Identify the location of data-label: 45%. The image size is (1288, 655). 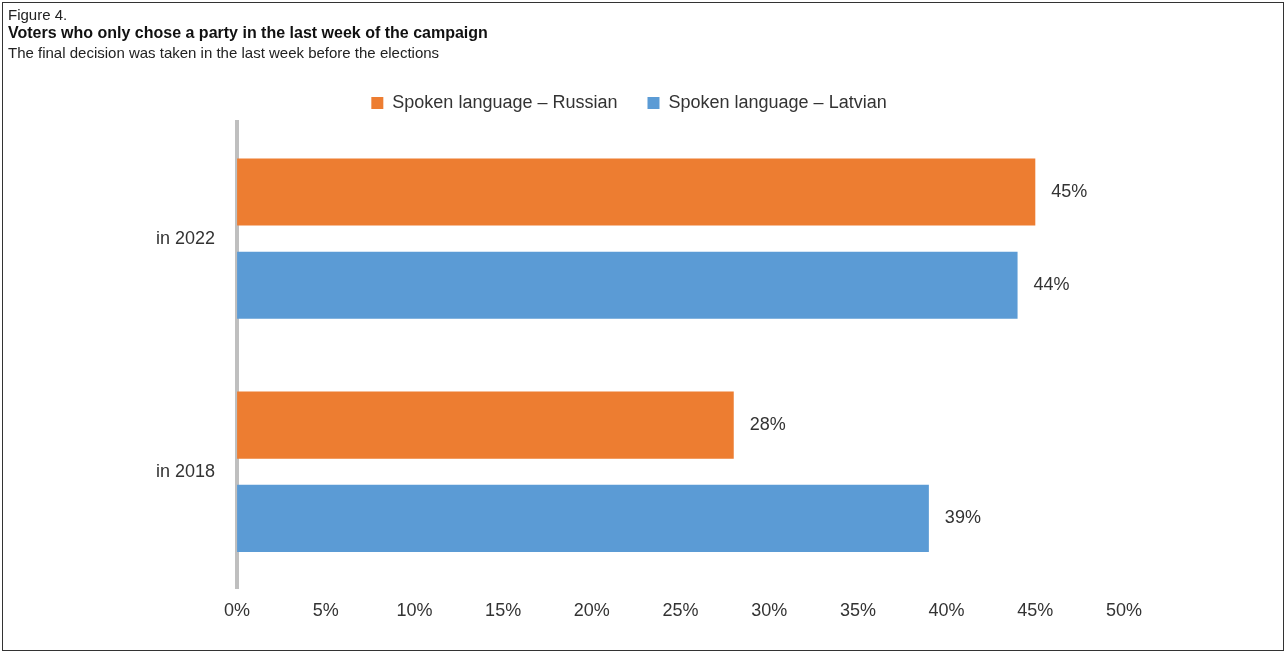
(1069, 190).